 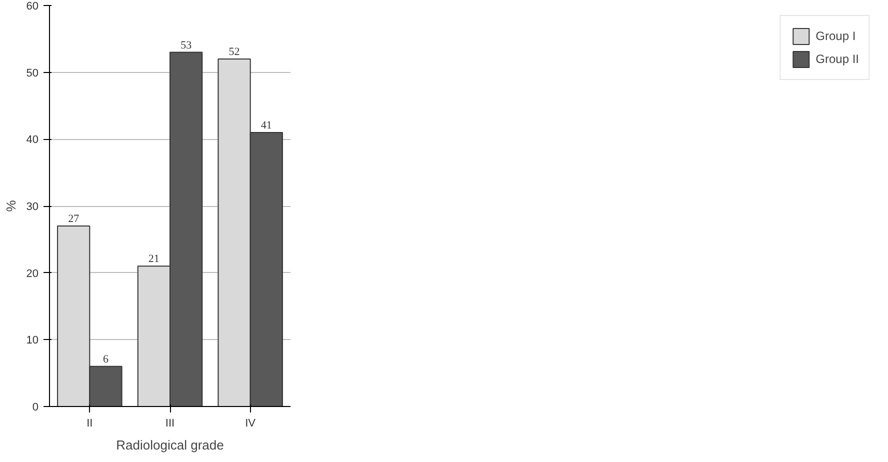 What do you see at coordinates (32, 140) in the screenshot?
I see `y-tick-label: 40` at bounding box center [32, 140].